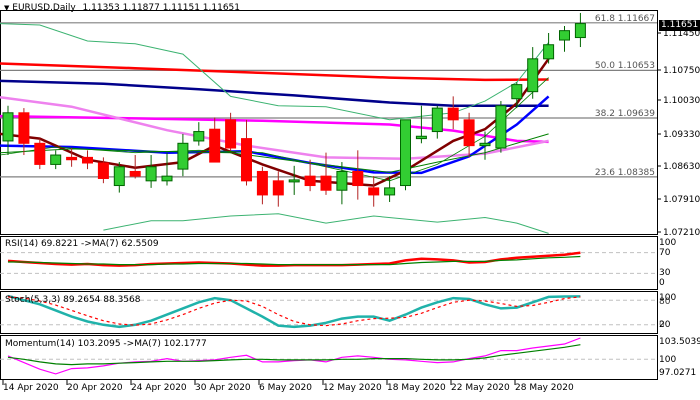  What do you see at coordinates (328, 262) in the screenshot?
I see `rsi-plot` at bounding box center [328, 262].